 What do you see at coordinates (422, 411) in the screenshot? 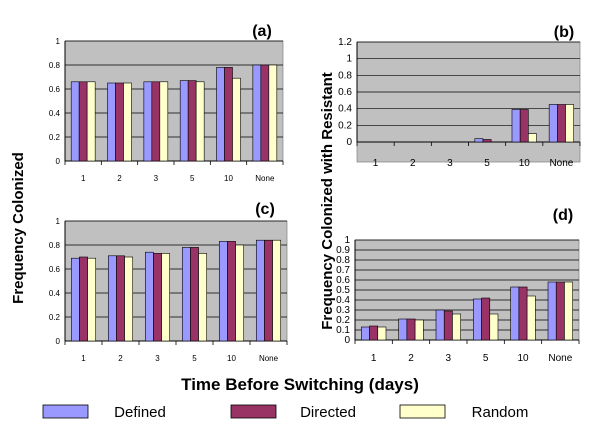
I see `legend-swatch-random` at bounding box center [422, 411].